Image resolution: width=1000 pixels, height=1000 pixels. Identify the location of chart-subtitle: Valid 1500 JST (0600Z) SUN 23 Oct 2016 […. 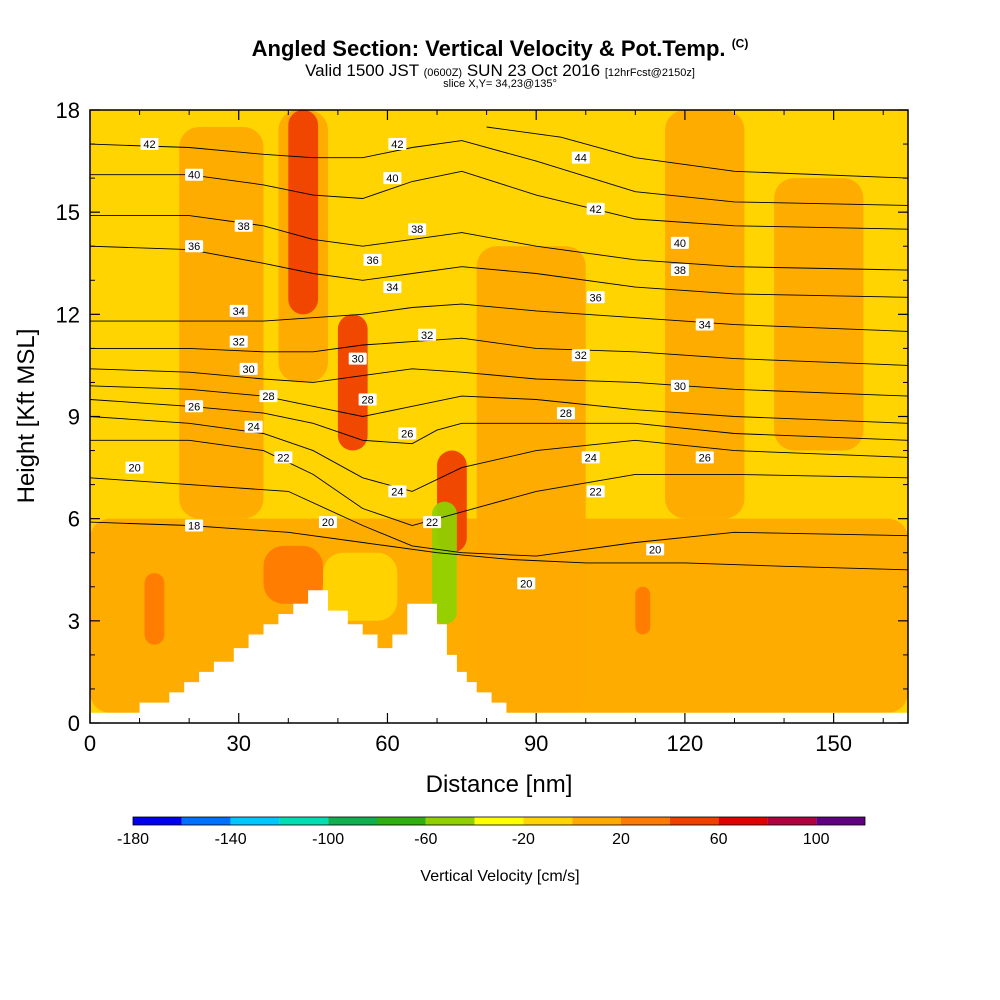
(500, 71).